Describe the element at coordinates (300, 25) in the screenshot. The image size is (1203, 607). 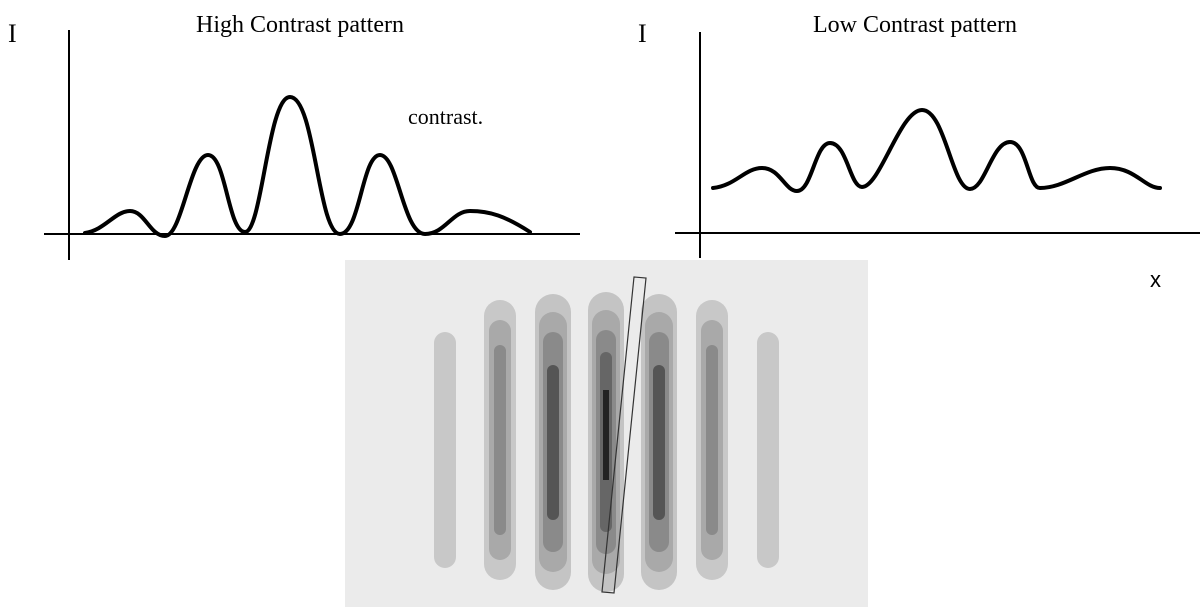
I see `plot-title: High Contrast pattern` at that location.